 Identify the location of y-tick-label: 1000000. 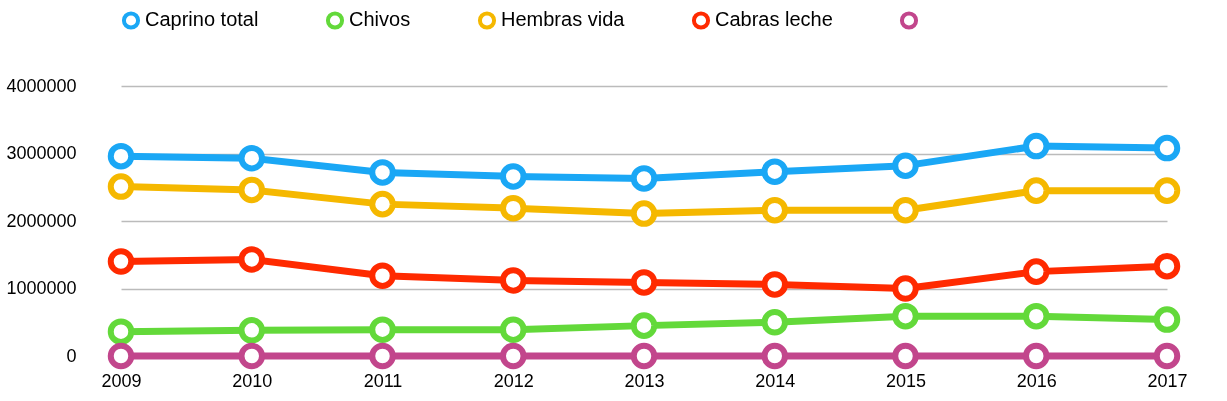
(41, 288).